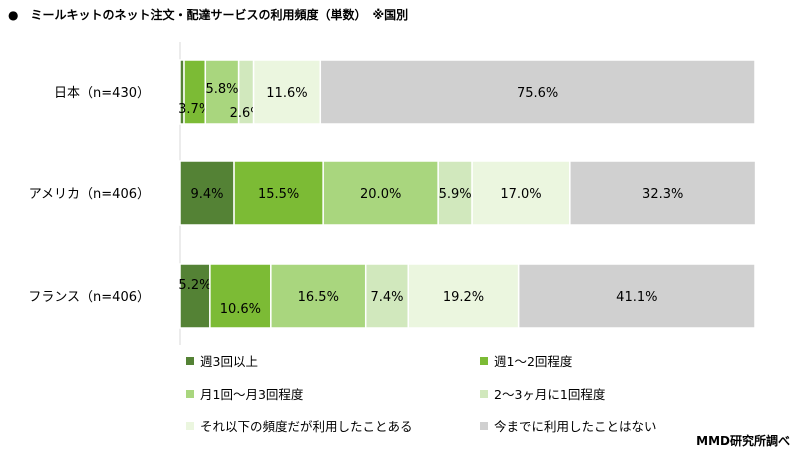 This screenshot has width=800, height=457. Describe the element at coordinates (221, 89) in the screenshot. I see `data-label: 5.8%` at that location.